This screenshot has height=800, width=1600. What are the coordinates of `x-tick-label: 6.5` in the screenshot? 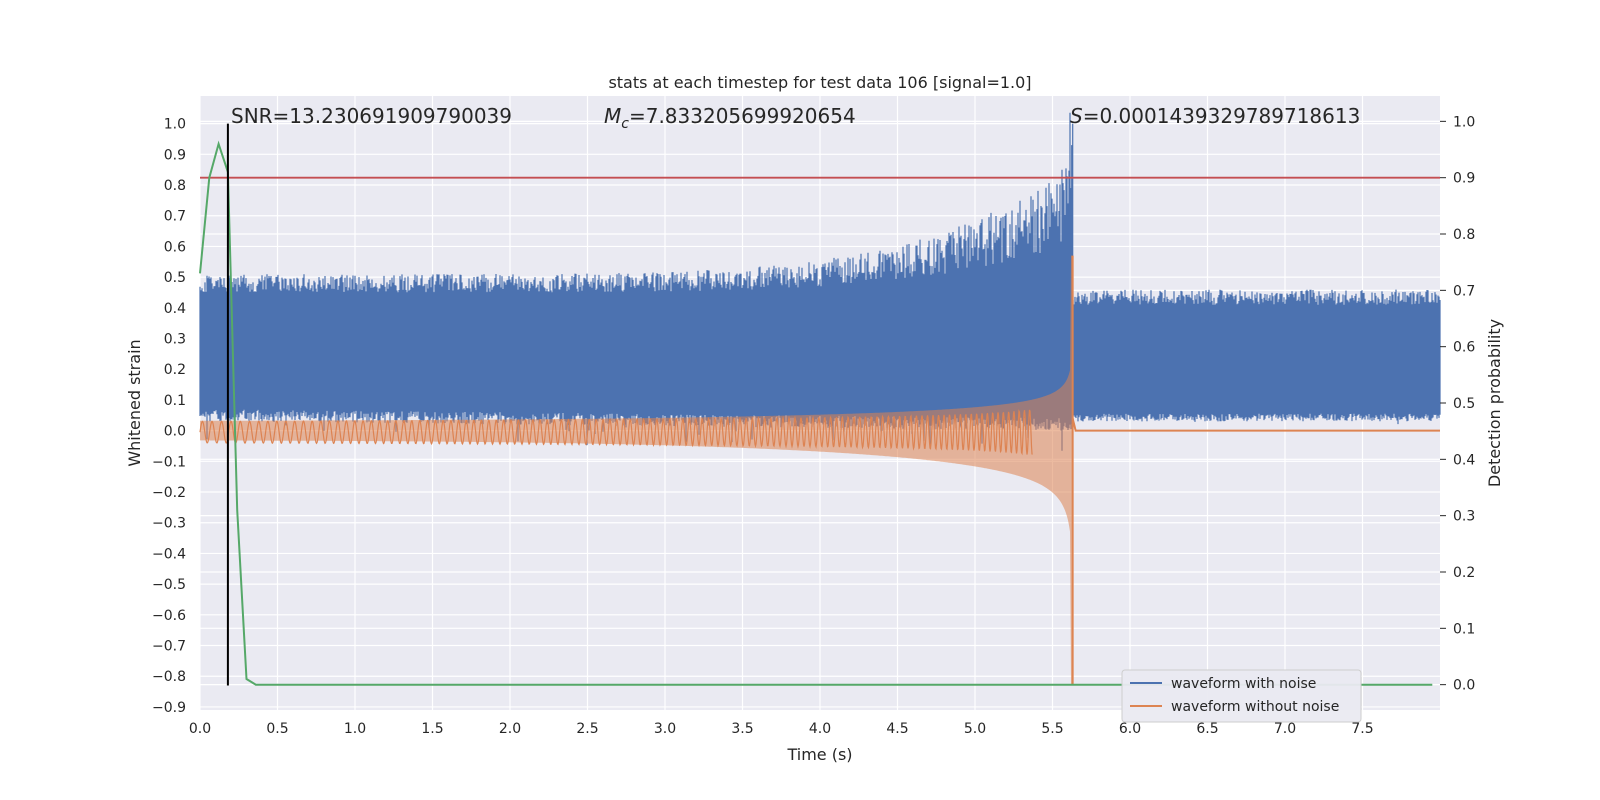 It's located at (1207, 729).